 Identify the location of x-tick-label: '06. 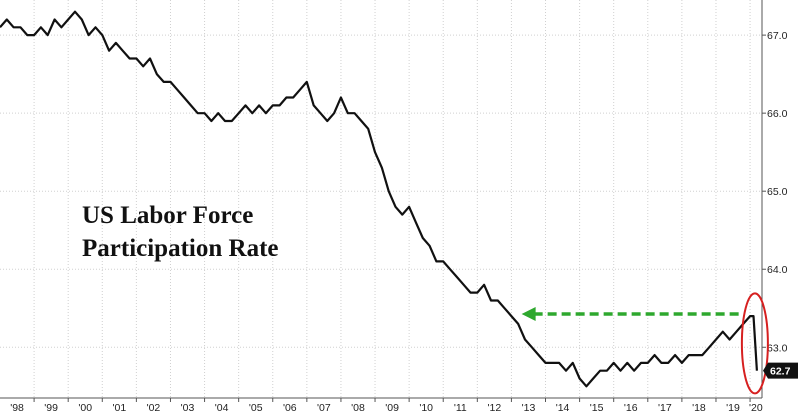
(290, 408).